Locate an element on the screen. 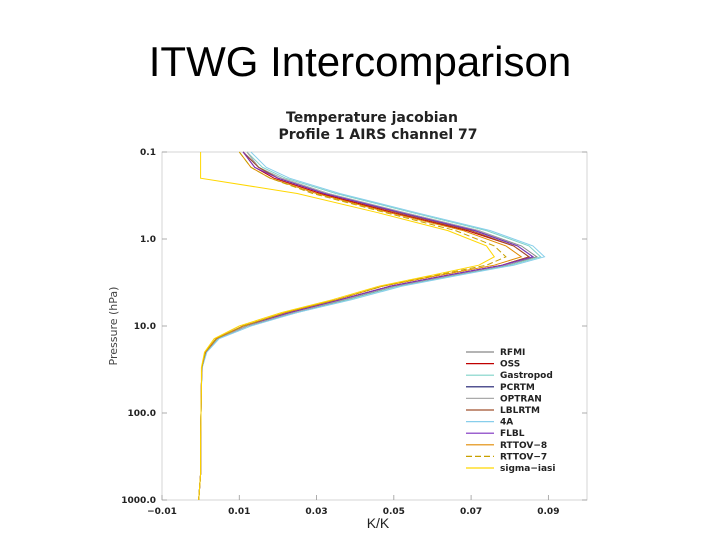 This screenshot has width=720, height=540. legend-label: FLBL is located at coordinates (512, 434).